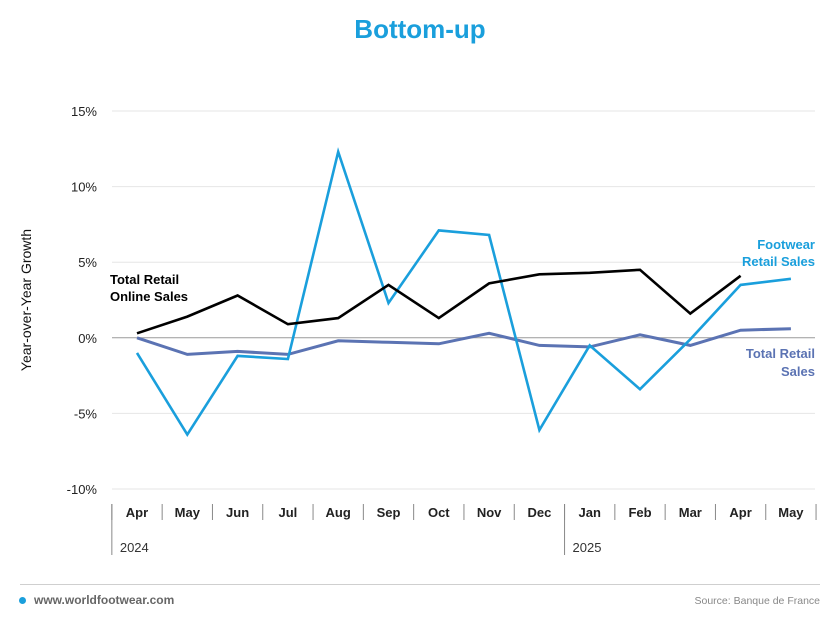 The height and width of the screenshot is (624, 840). I want to click on x-tick-label: Sep, so click(389, 512).